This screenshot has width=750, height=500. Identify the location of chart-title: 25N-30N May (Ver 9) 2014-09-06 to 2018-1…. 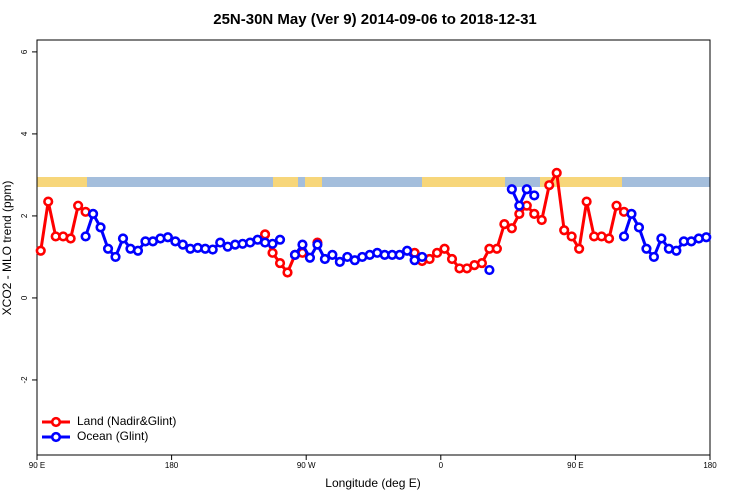
(375, 19).